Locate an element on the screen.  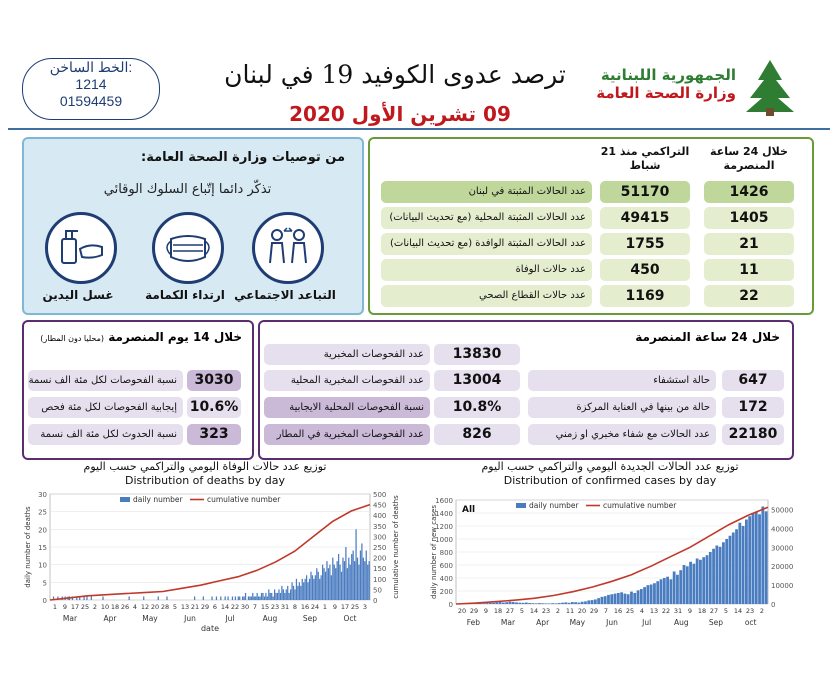
hotline-label: الخط الساخن: is located at coordinates (91, 67).